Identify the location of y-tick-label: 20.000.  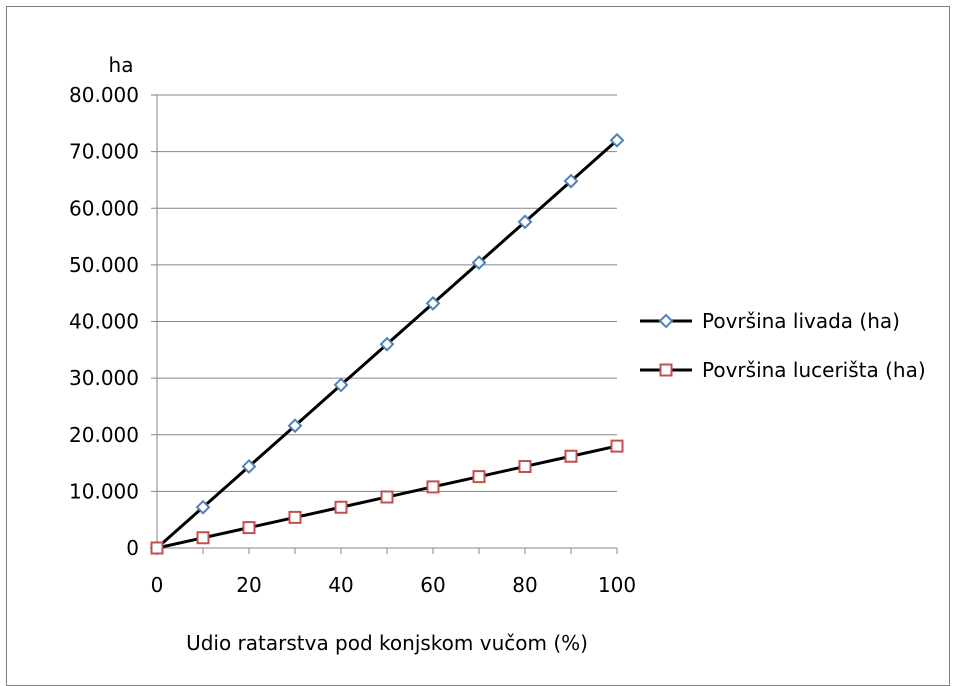
(104, 435).